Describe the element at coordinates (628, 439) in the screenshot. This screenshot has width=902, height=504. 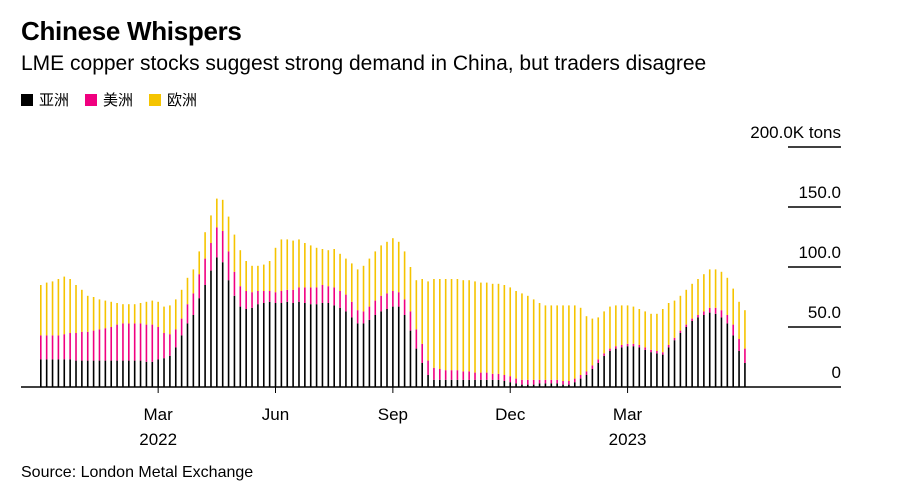
I see `x-tick-year-label: 2023` at that location.